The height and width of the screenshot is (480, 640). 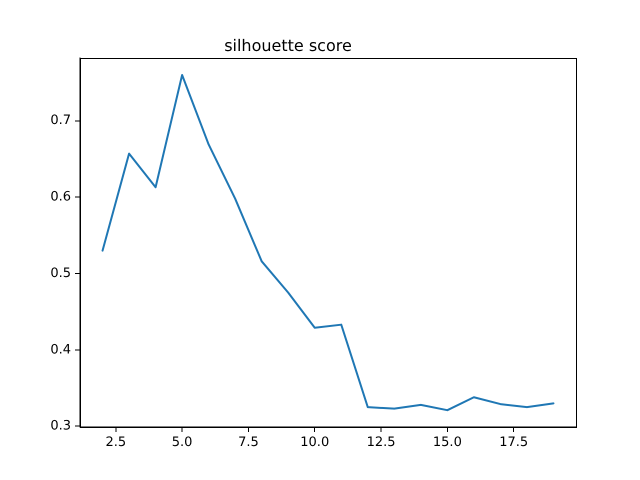 What do you see at coordinates (288, 45) in the screenshot?
I see `chart-title: silhouette score` at bounding box center [288, 45].